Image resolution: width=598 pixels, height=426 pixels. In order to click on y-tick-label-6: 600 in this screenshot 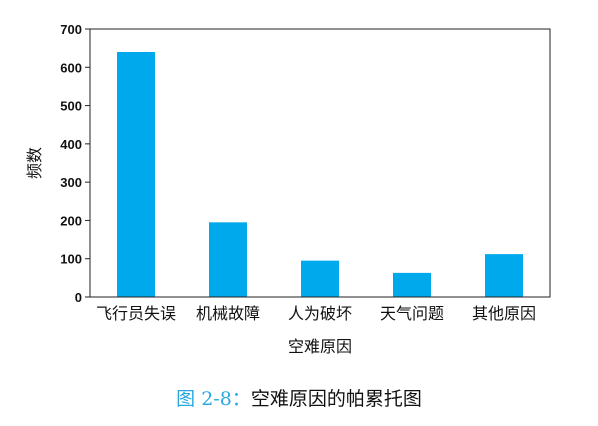, I will do `click(71, 67)`.